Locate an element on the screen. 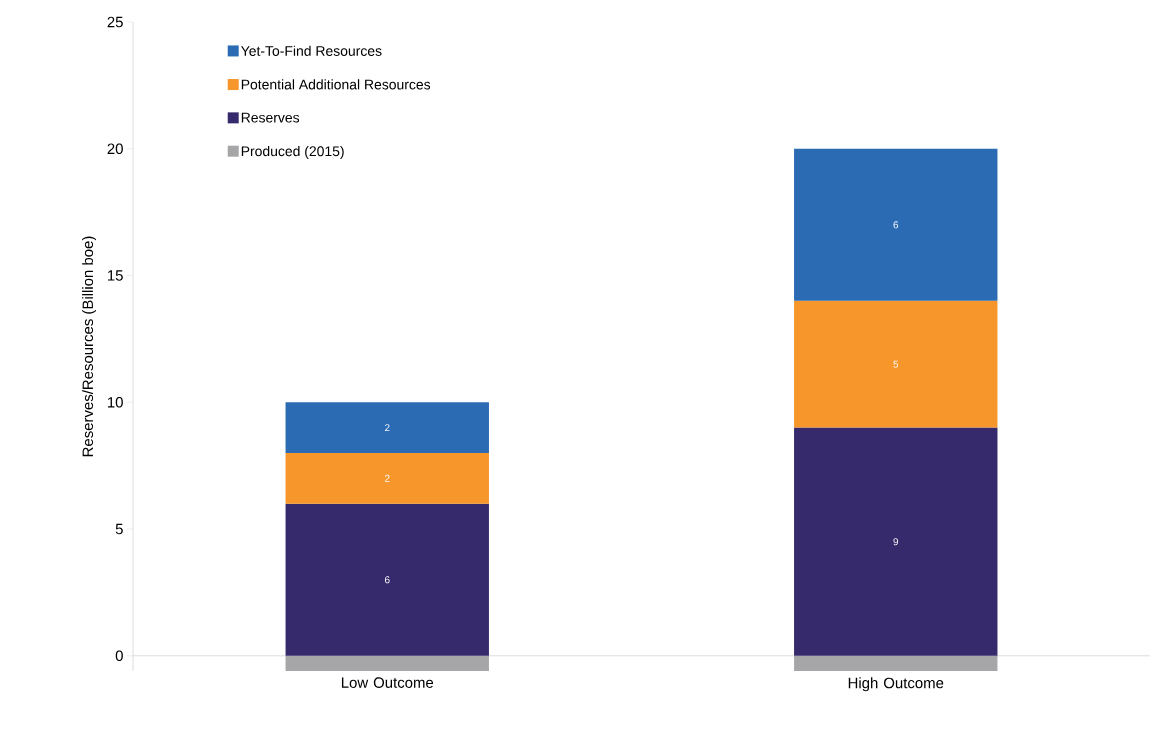  data-label: 5 is located at coordinates (896, 364).